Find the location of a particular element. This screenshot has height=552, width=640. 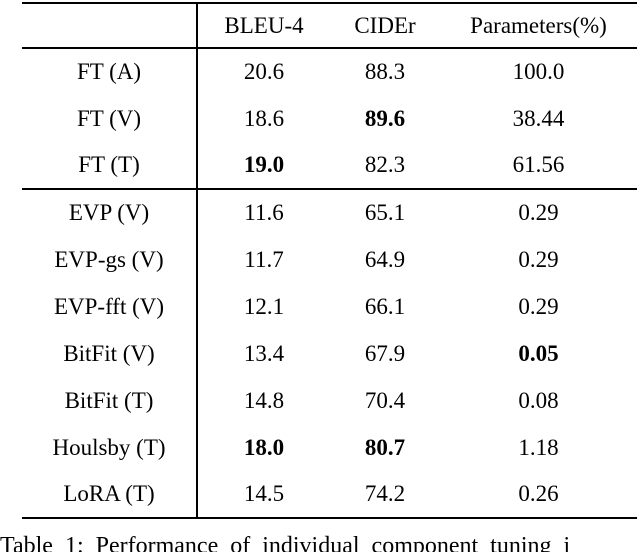

row-label: FT (V) is located at coordinates (110, 118).